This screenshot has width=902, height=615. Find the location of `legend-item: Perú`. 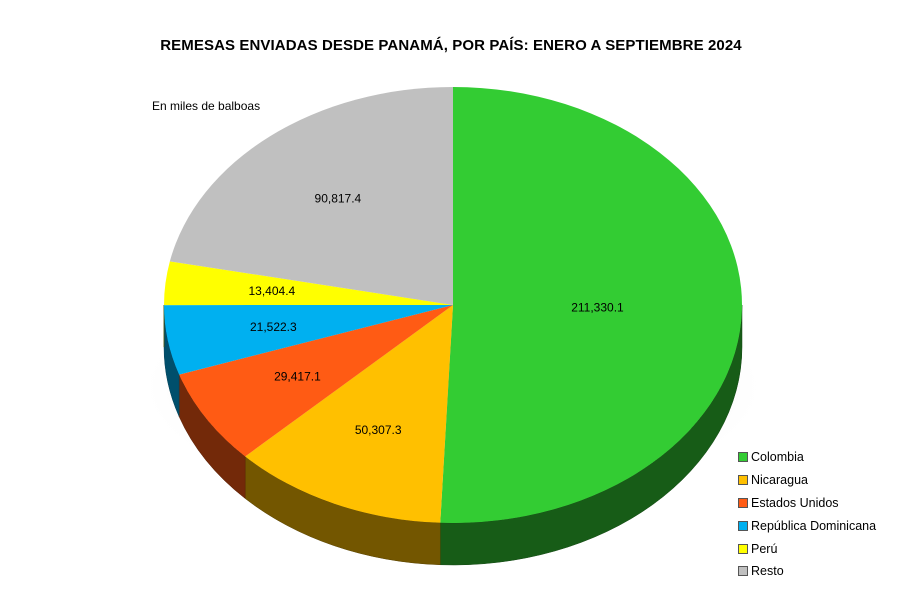

legend-item: Perú is located at coordinates (807, 548).